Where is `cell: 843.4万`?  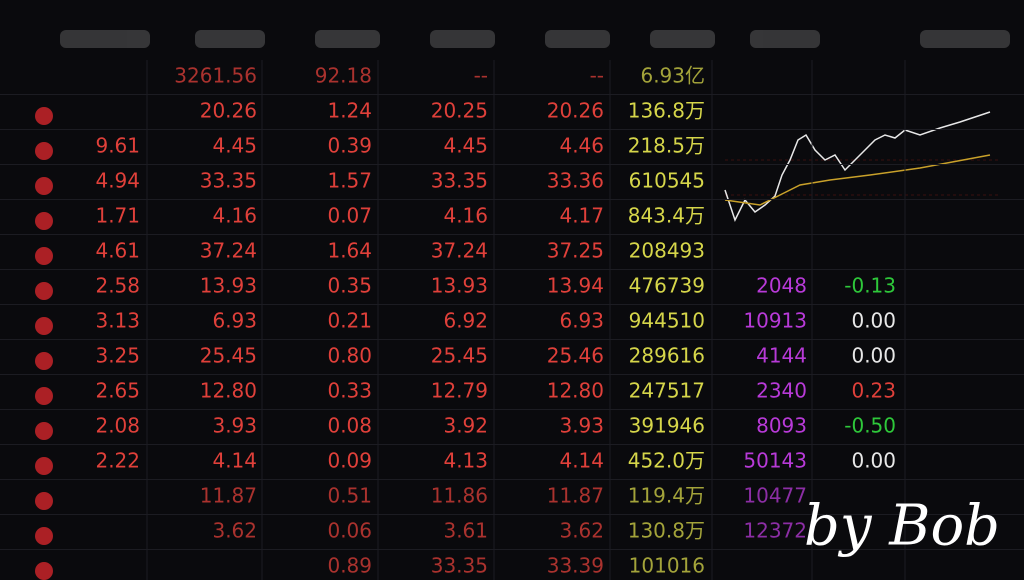
cell: 843.4万 is located at coordinates (666, 216).